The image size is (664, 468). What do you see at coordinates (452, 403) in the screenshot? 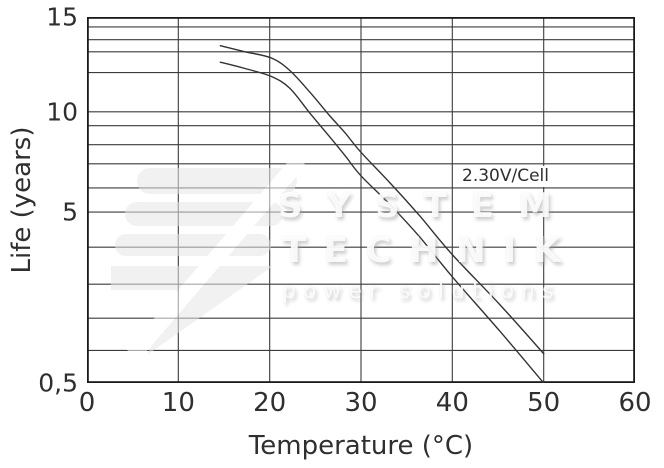
I see `x-tick-label: 40` at bounding box center [452, 403].